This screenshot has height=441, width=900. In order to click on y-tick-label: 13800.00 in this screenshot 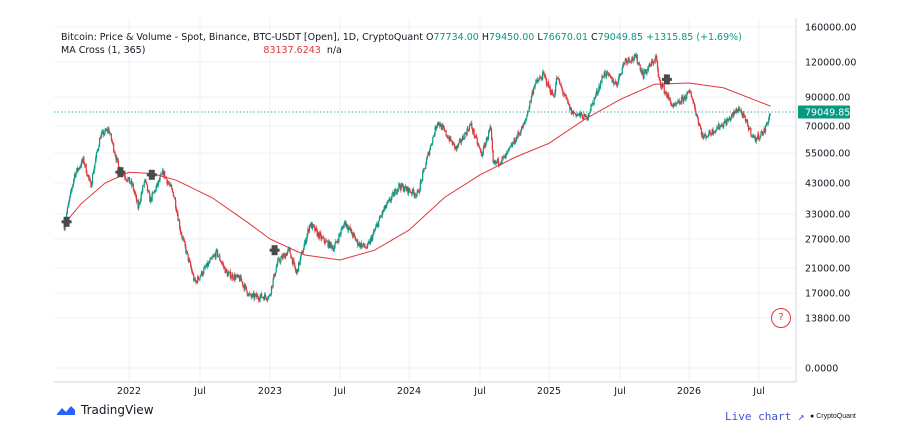, I will do `click(827, 319)`.